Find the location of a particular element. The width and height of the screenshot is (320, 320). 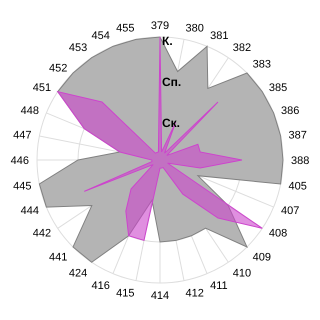

y-tick-label: Сп. is located at coordinates (172, 82).